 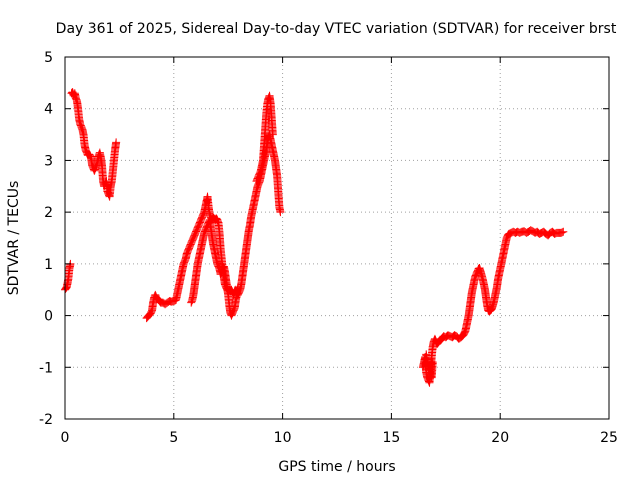 What do you see at coordinates (391, 438) in the screenshot?
I see `x-tick-label: 15` at bounding box center [391, 438].